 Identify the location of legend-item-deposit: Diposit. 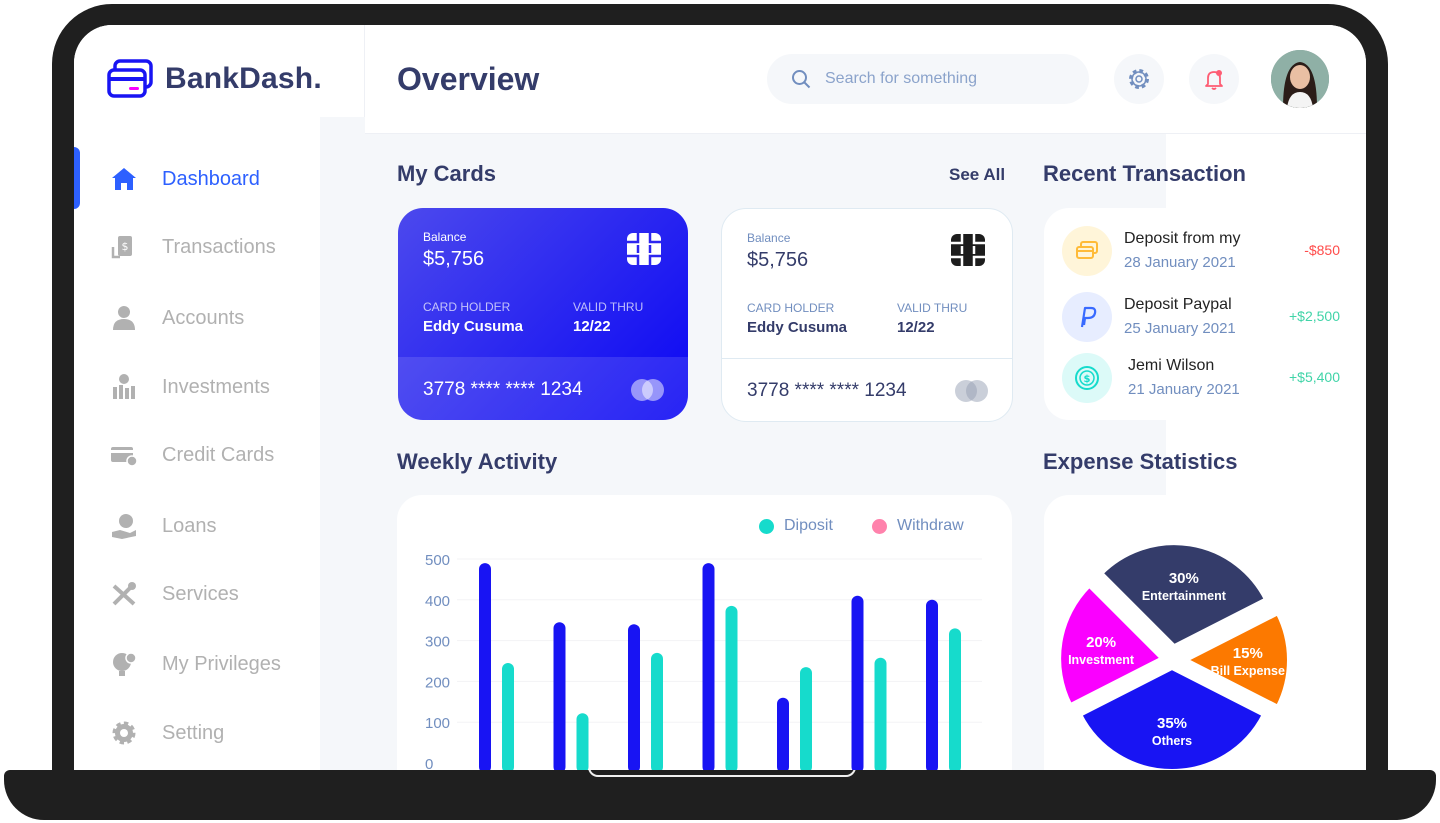
(796, 526).